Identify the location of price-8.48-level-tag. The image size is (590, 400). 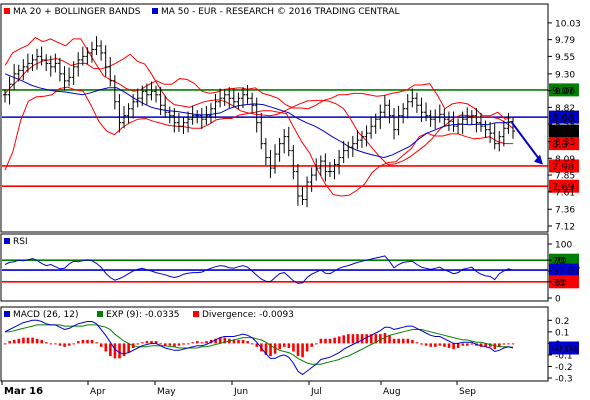
(564, 131).